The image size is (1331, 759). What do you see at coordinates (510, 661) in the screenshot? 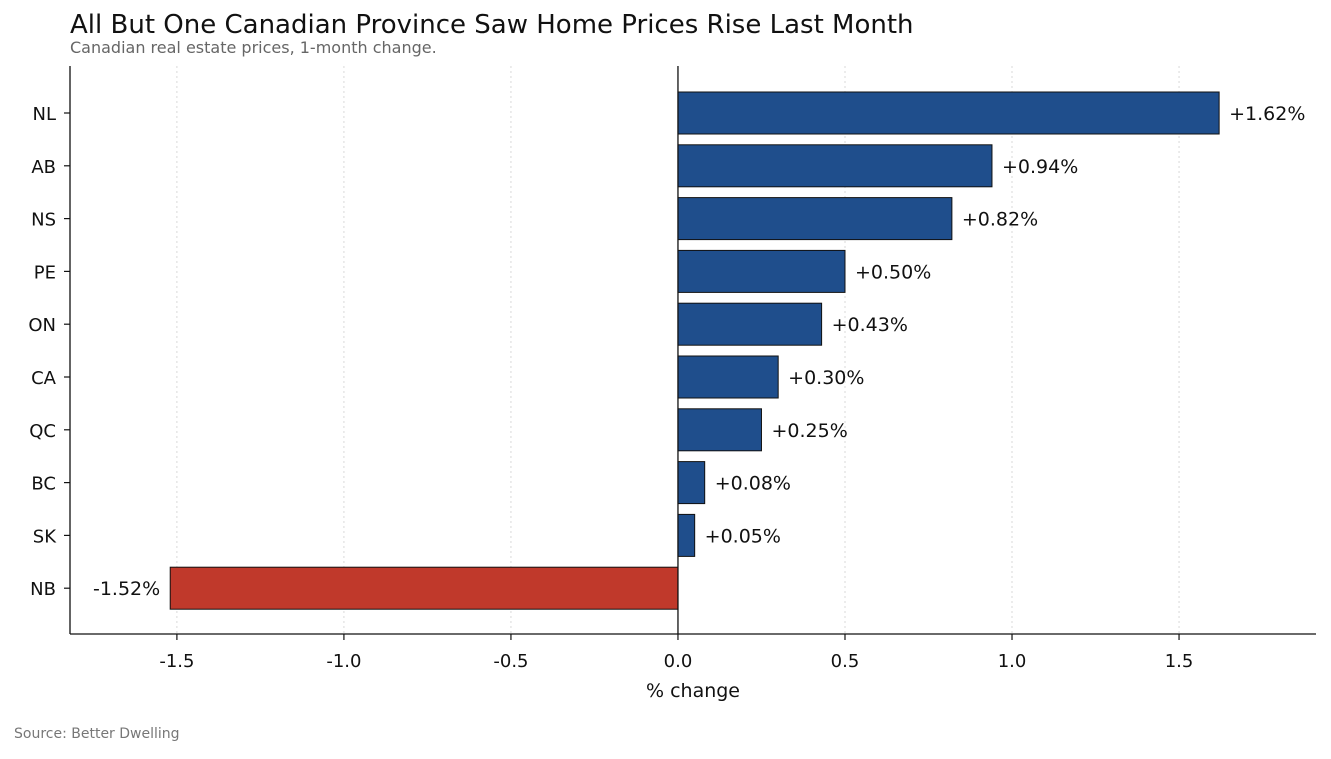
I see `x-tick-label: -0.5` at bounding box center [510, 661].